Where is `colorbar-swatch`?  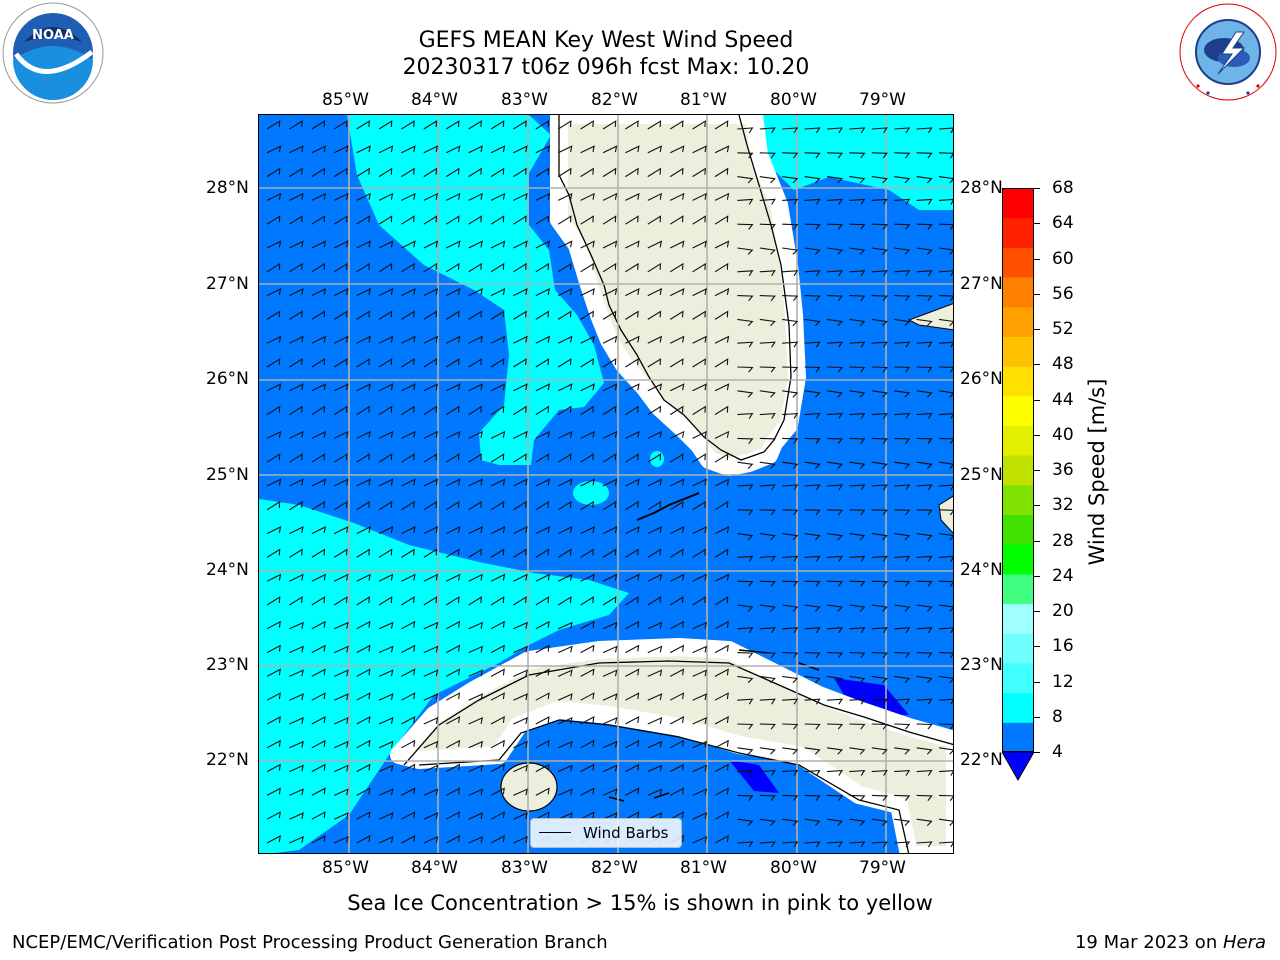 colorbar-swatch is located at coordinates (1018, 321).